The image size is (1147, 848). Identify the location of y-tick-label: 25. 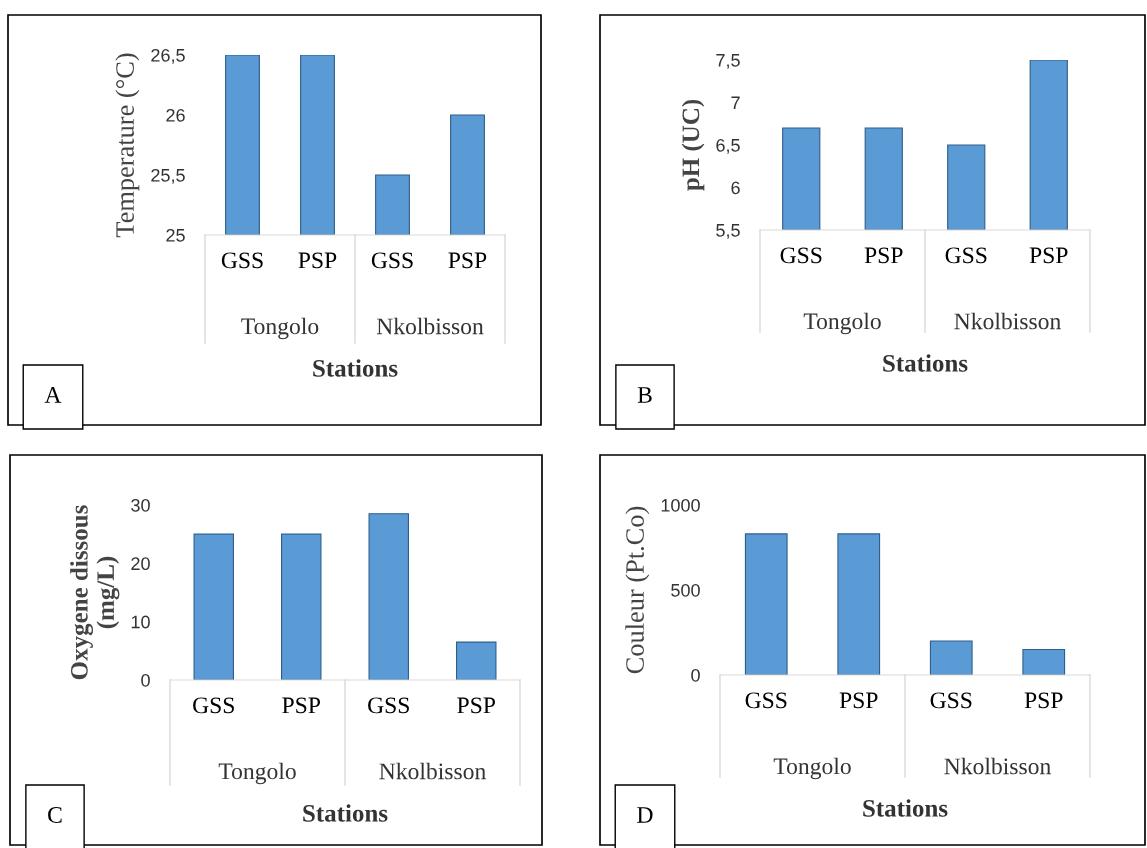
(175, 235).